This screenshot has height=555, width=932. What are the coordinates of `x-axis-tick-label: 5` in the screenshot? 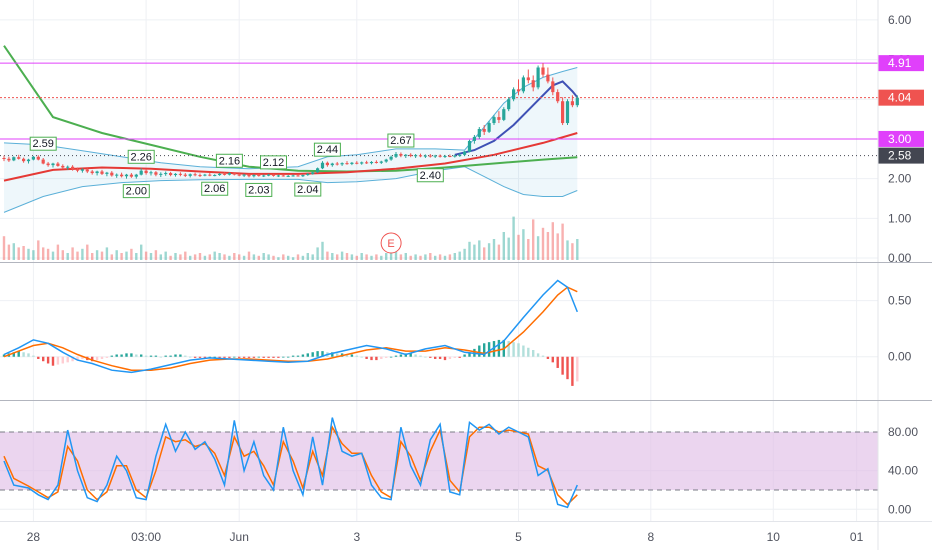 It's located at (518, 537).